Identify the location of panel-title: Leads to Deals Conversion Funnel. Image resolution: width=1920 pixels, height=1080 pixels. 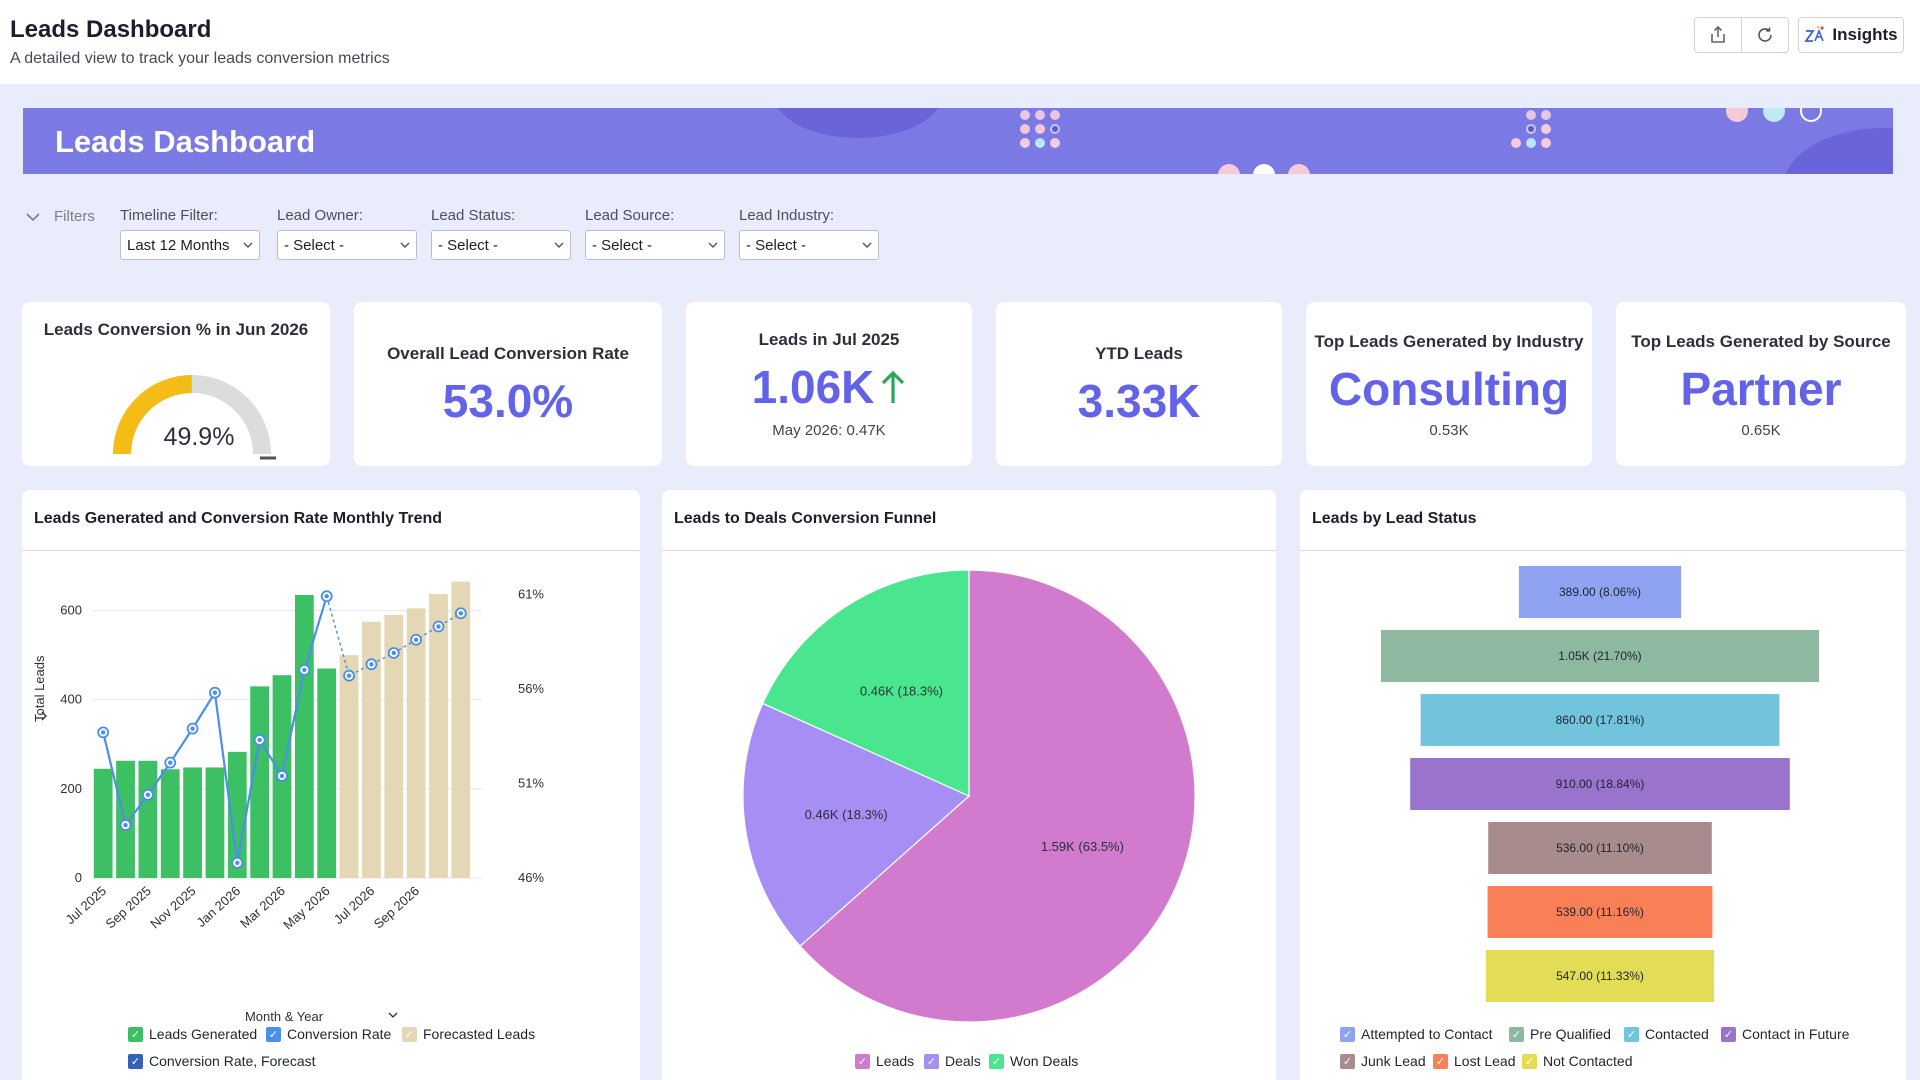
(805, 518).